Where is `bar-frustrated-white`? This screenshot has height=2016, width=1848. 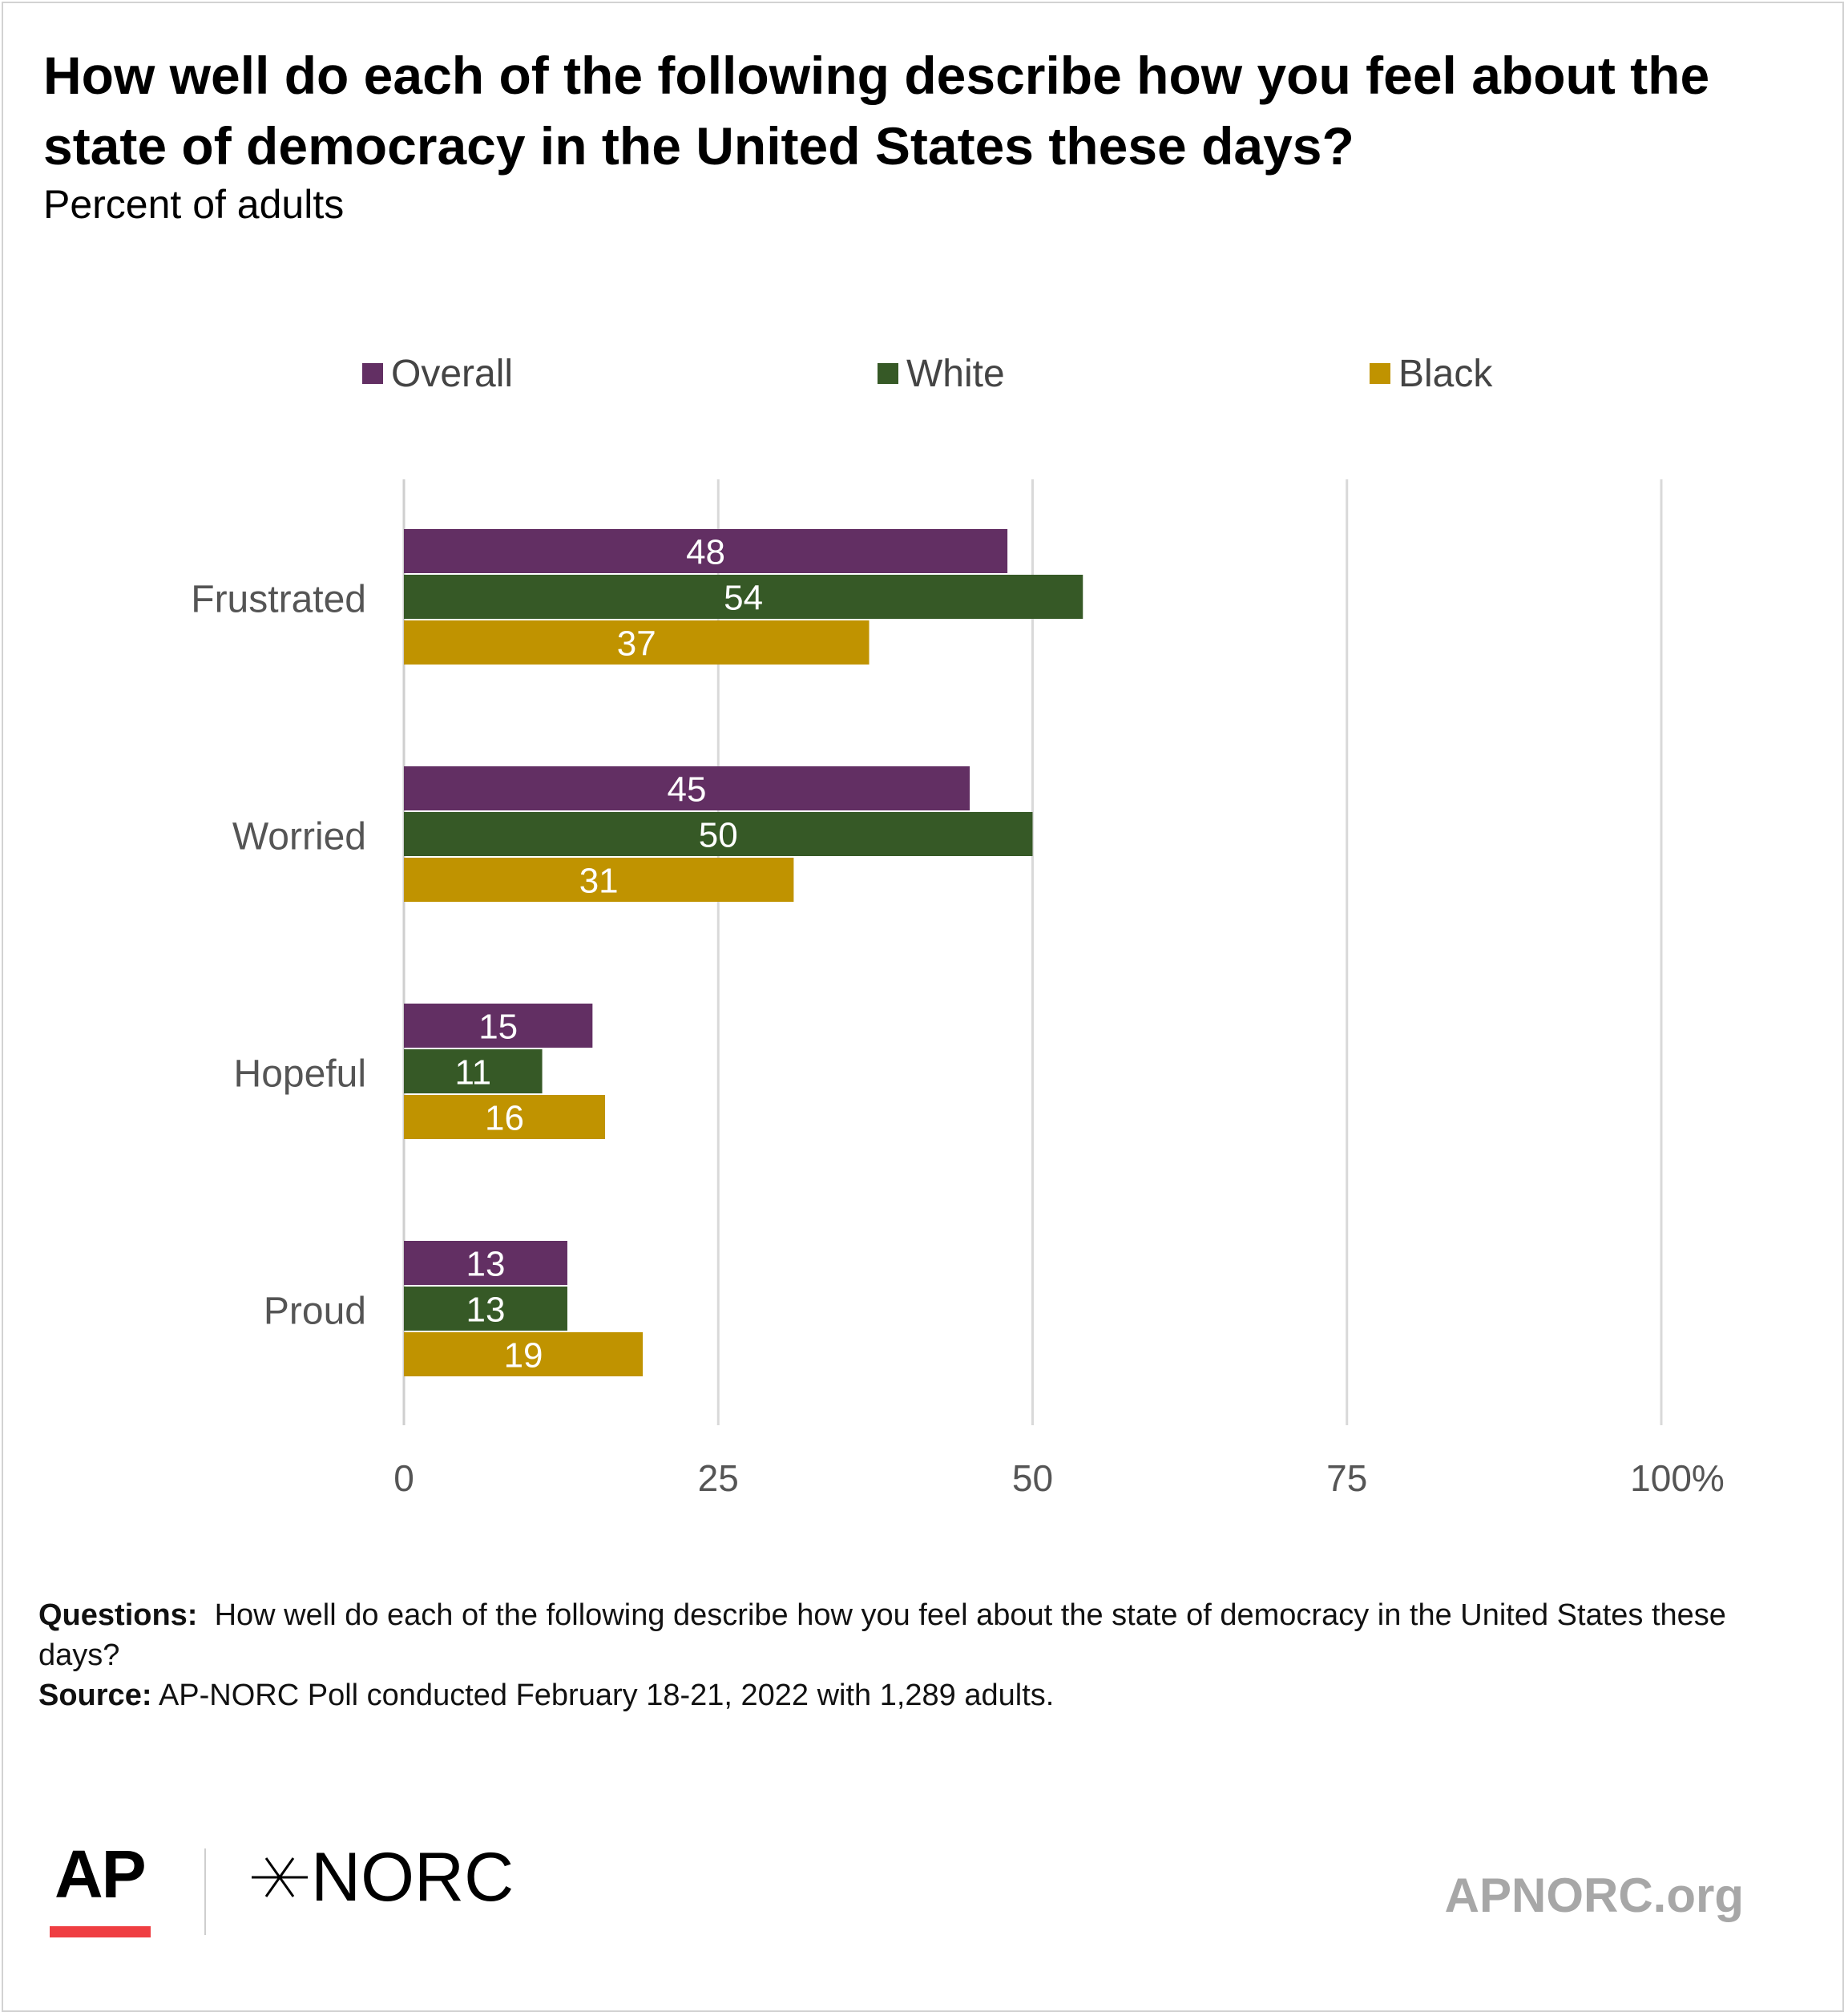 bar-frustrated-white is located at coordinates (743, 597).